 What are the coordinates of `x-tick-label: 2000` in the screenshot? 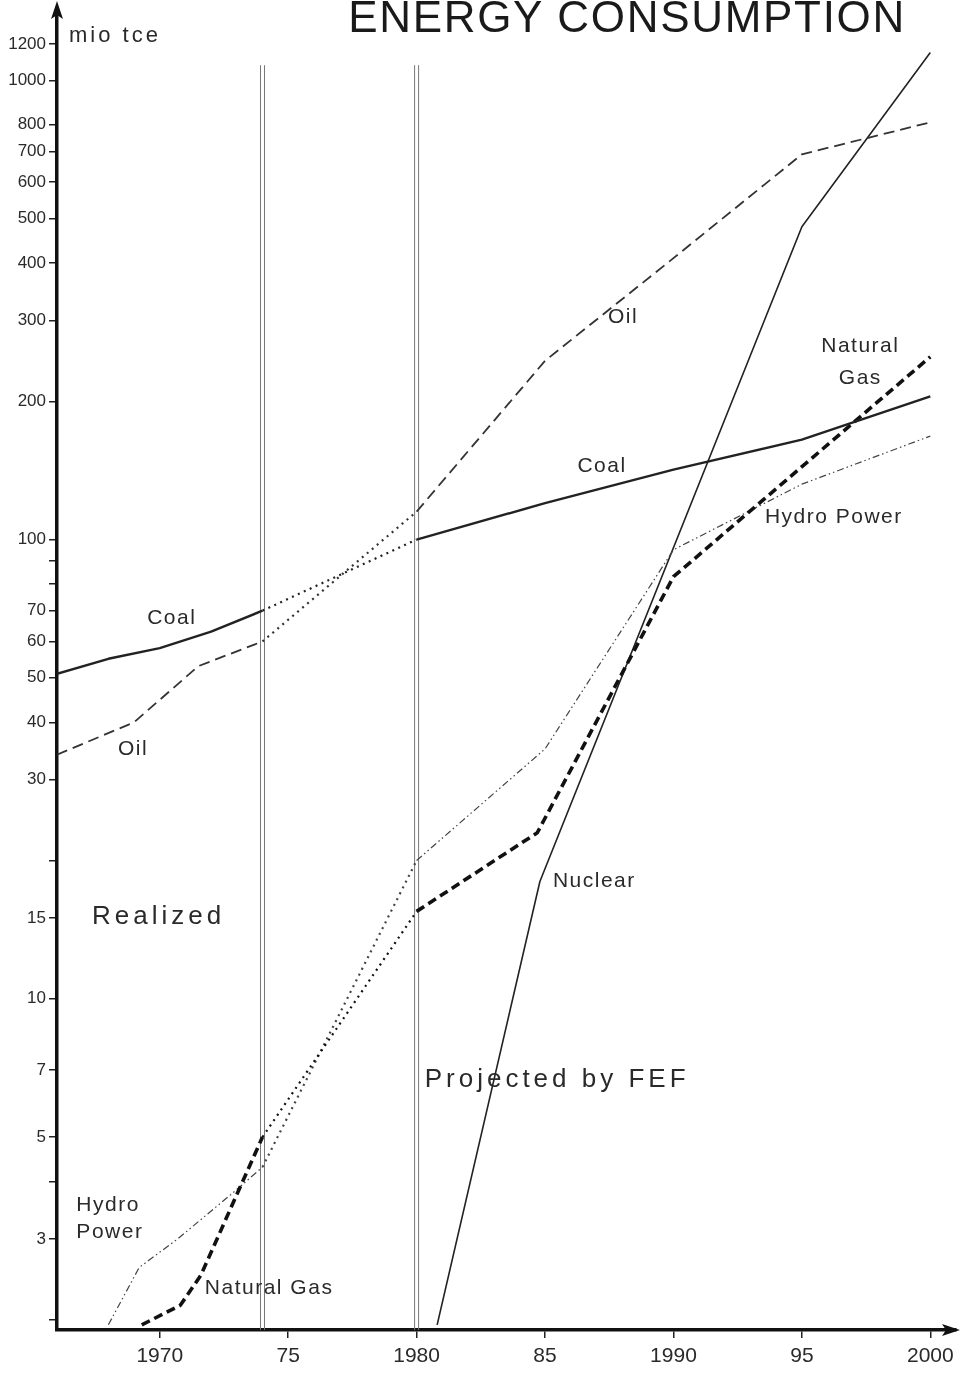 It's located at (930, 1355).